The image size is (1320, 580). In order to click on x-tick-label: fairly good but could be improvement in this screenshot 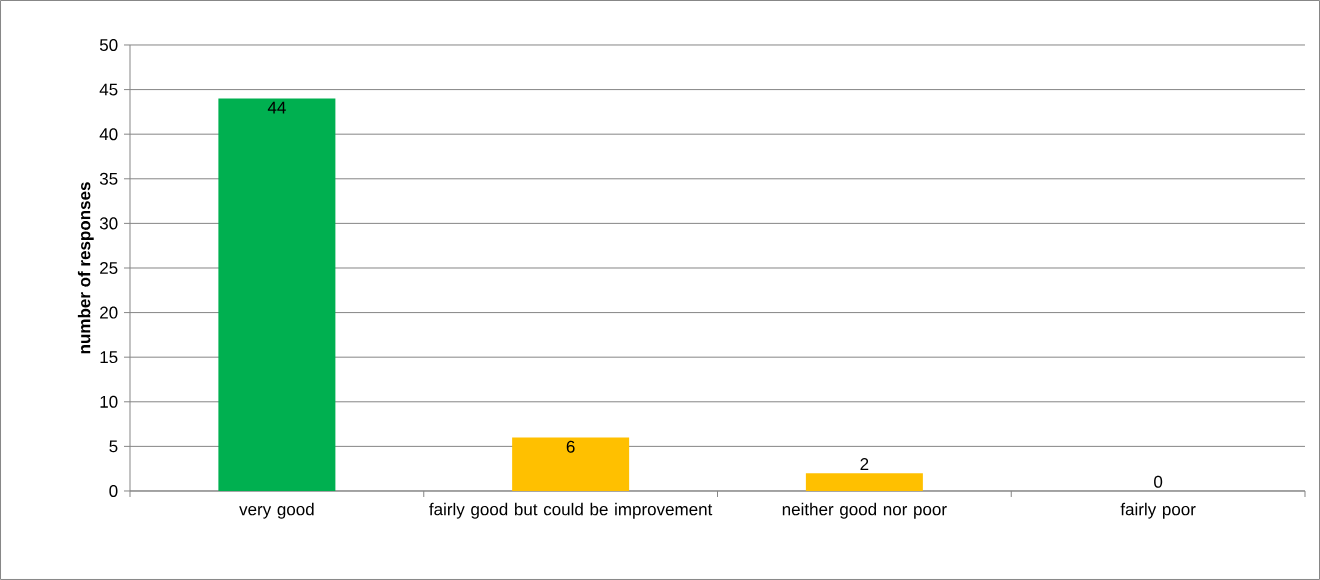, I will do `click(571, 510)`.